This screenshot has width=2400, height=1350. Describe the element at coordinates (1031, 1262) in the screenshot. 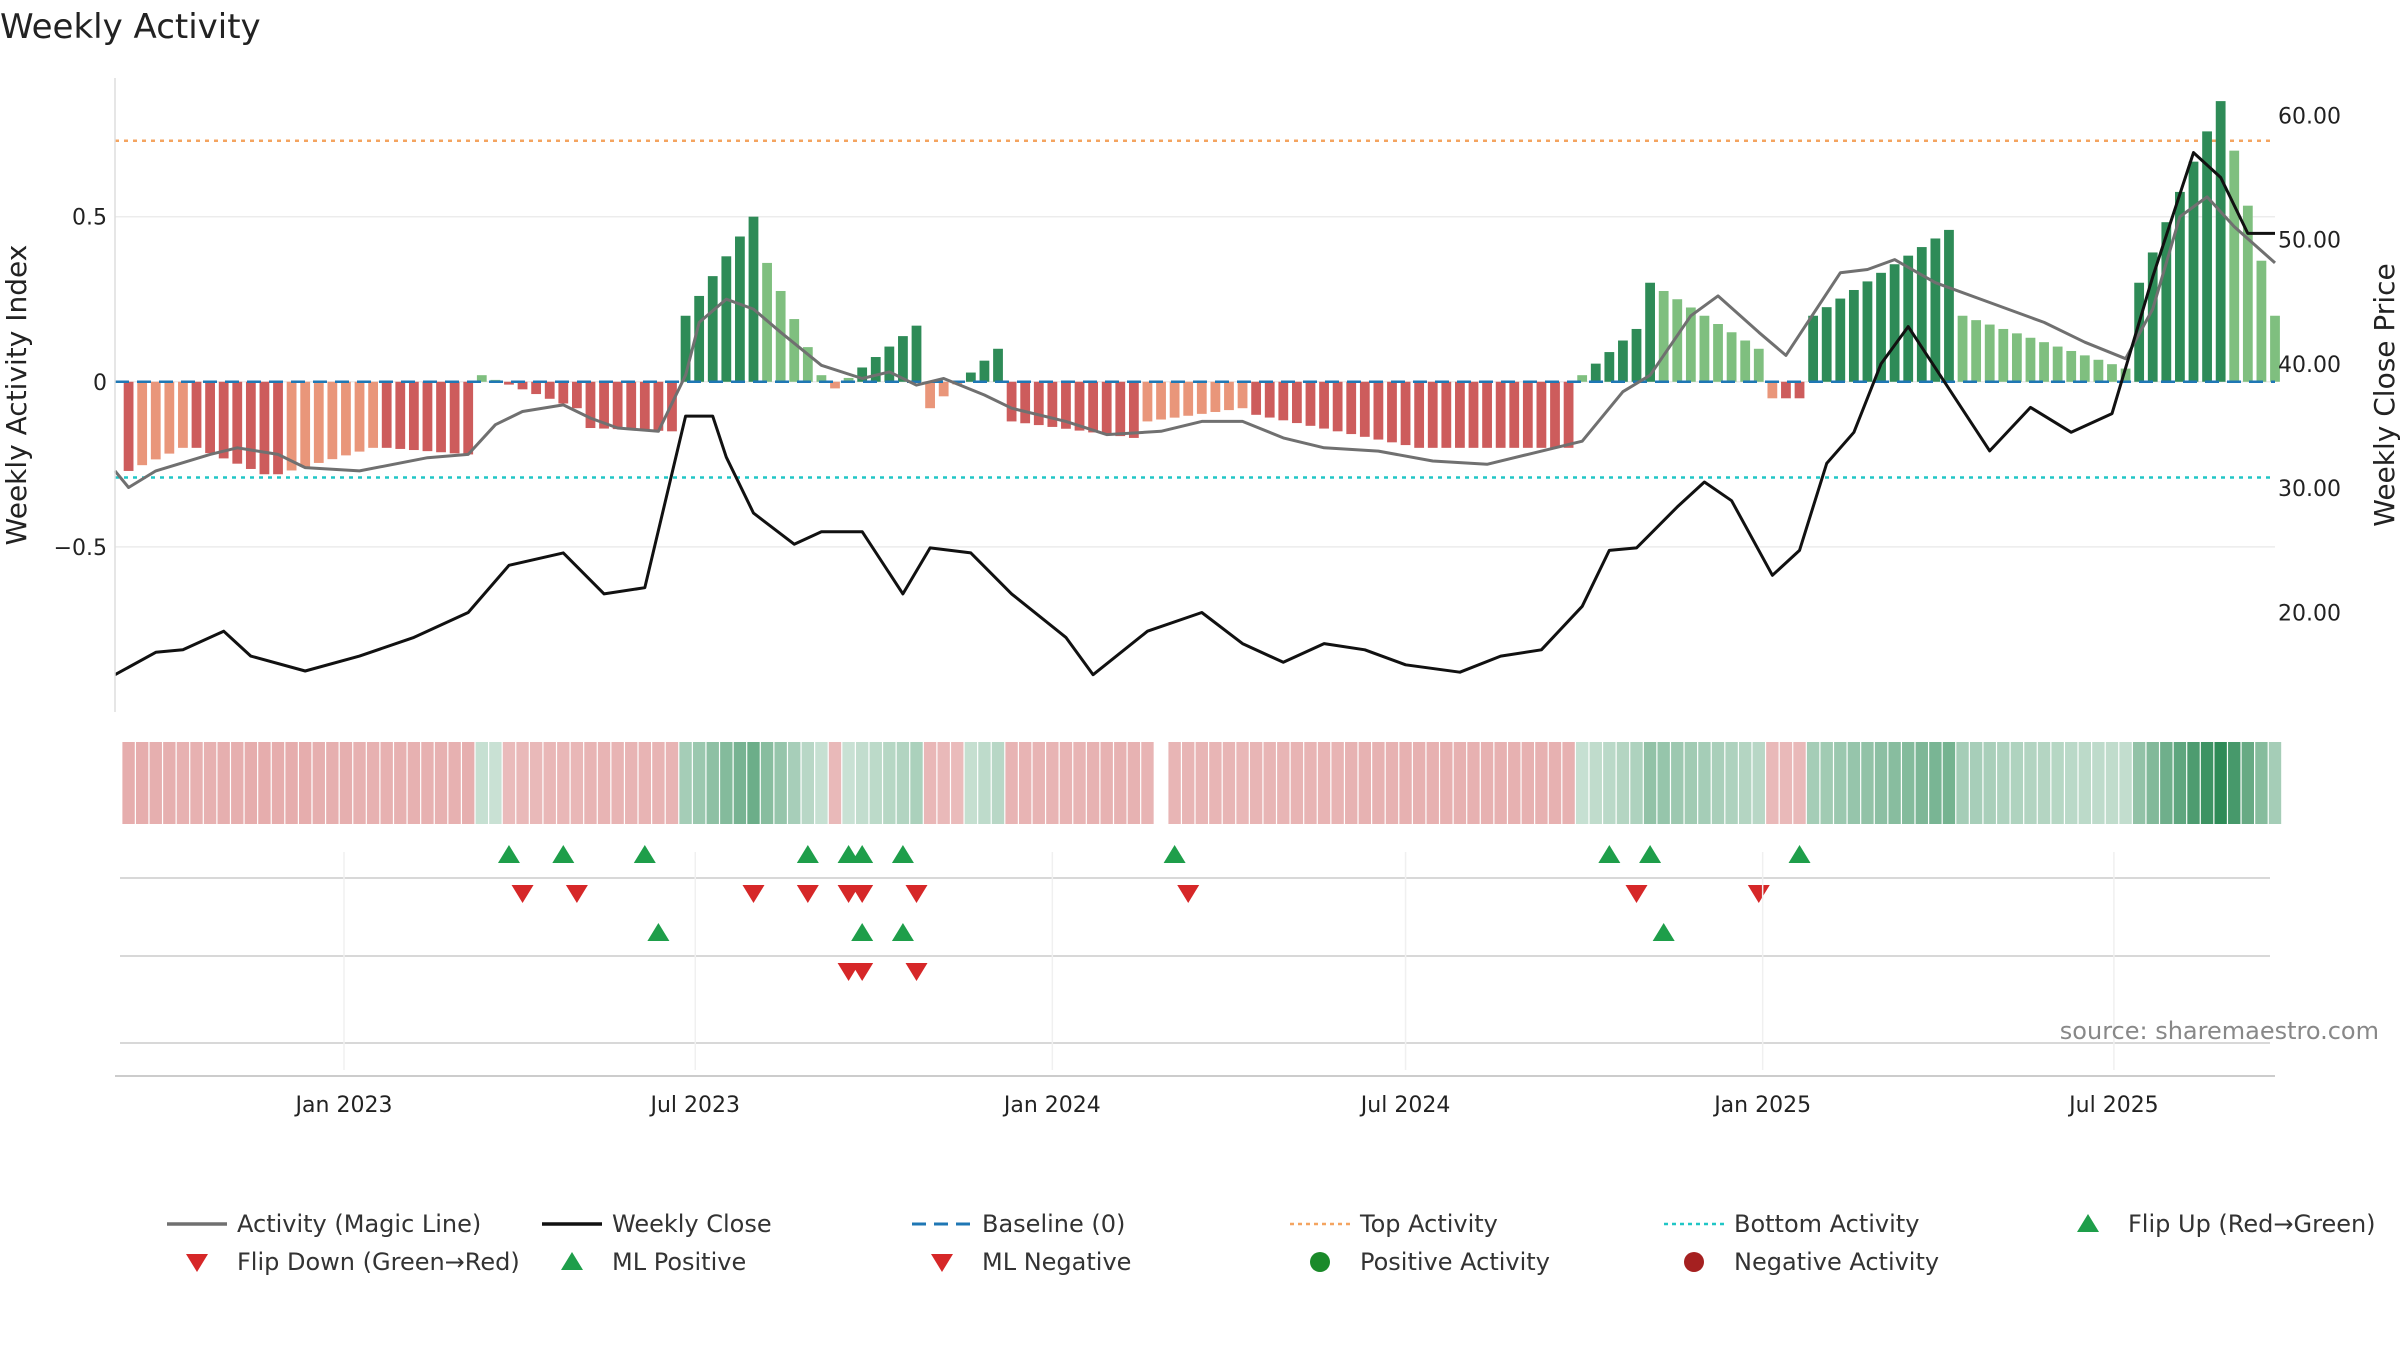

I see `legend-item: ML Negative` at that location.